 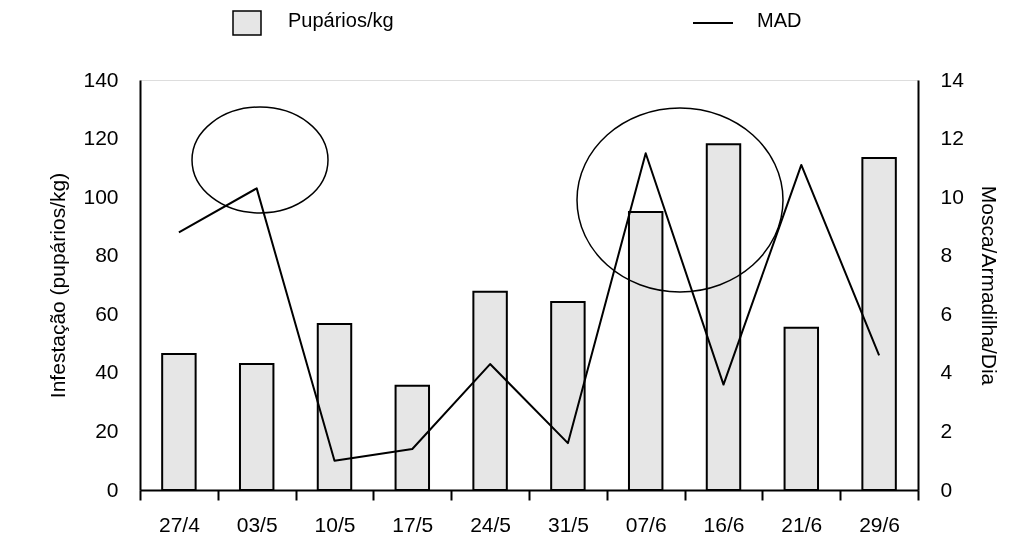 I want to click on legend-label: Pupários/kg, so click(x=341, y=20).